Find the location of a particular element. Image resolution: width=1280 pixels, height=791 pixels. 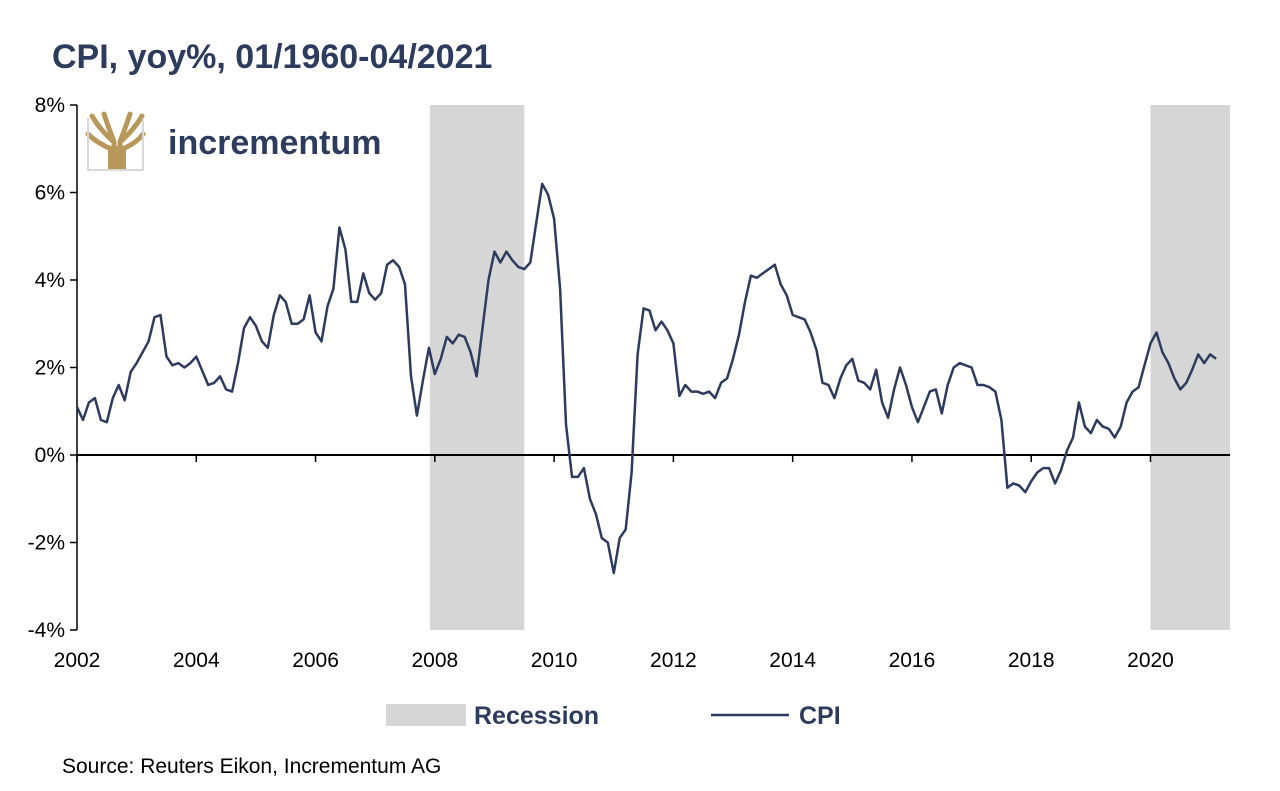

legend-cpi-label: CPI is located at coordinates (820, 716).